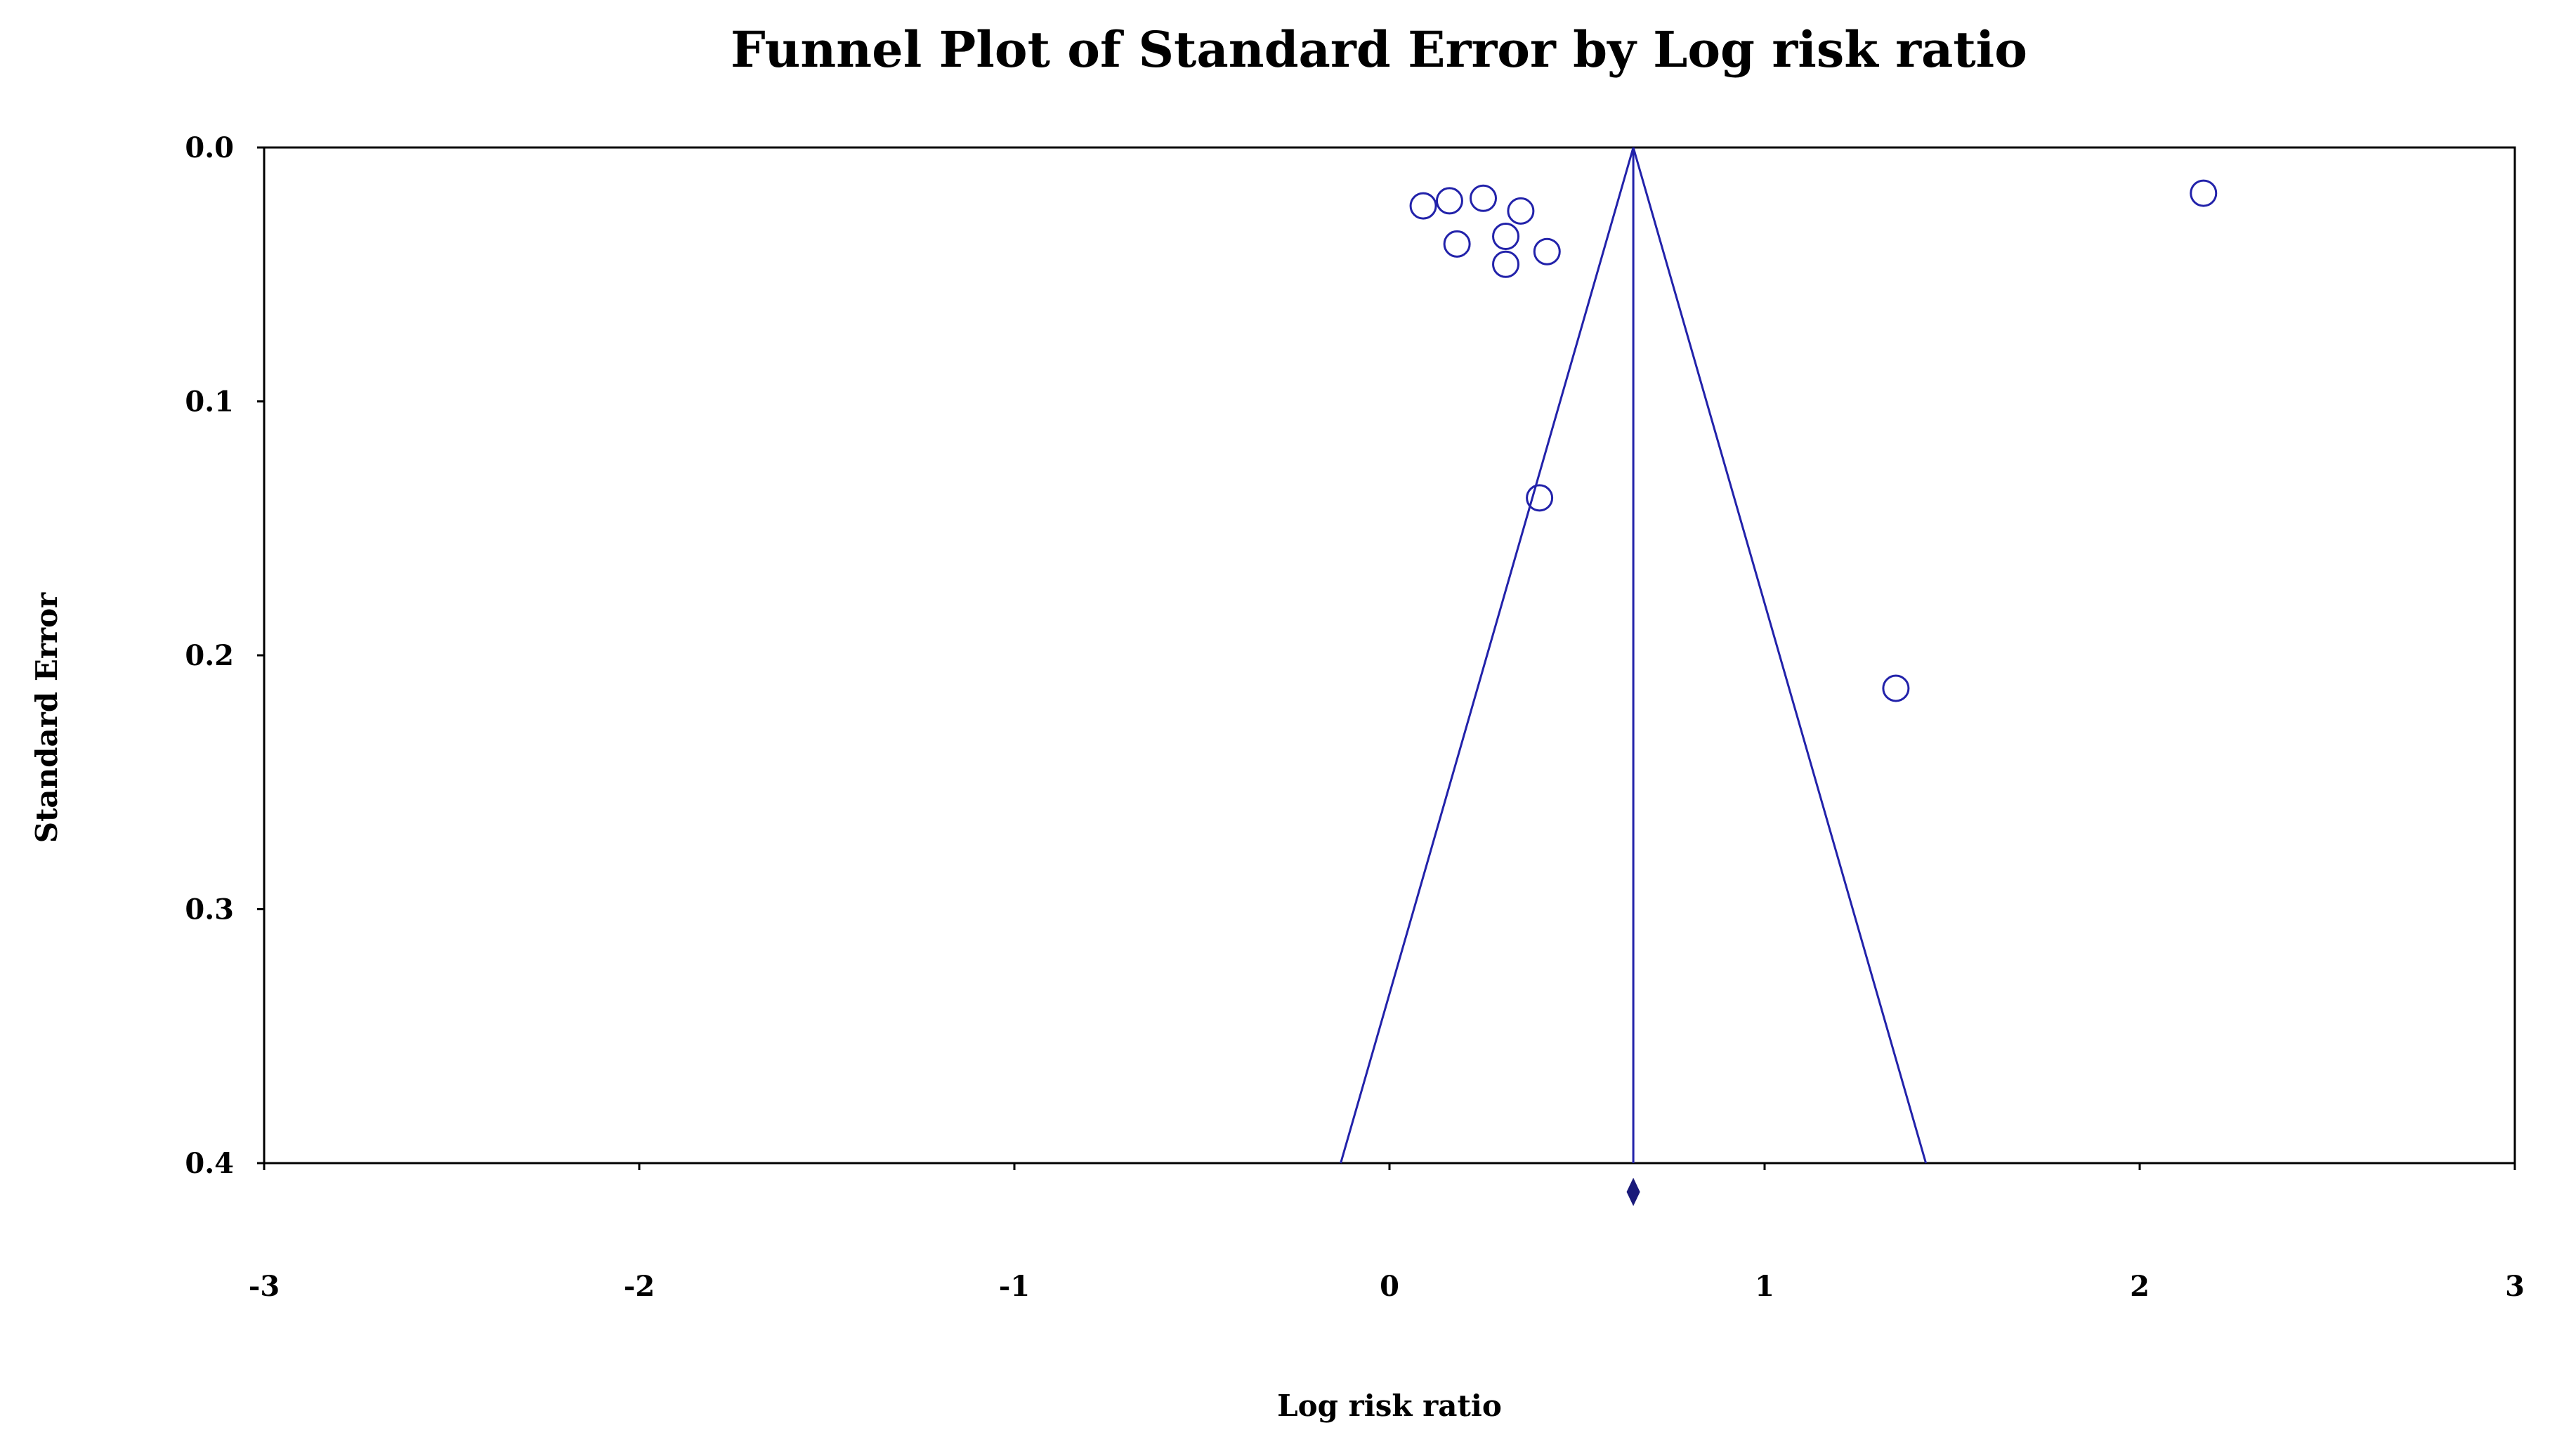 The image size is (2564, 1456). I want to click on funnel-left-line, so click(1487, 656).